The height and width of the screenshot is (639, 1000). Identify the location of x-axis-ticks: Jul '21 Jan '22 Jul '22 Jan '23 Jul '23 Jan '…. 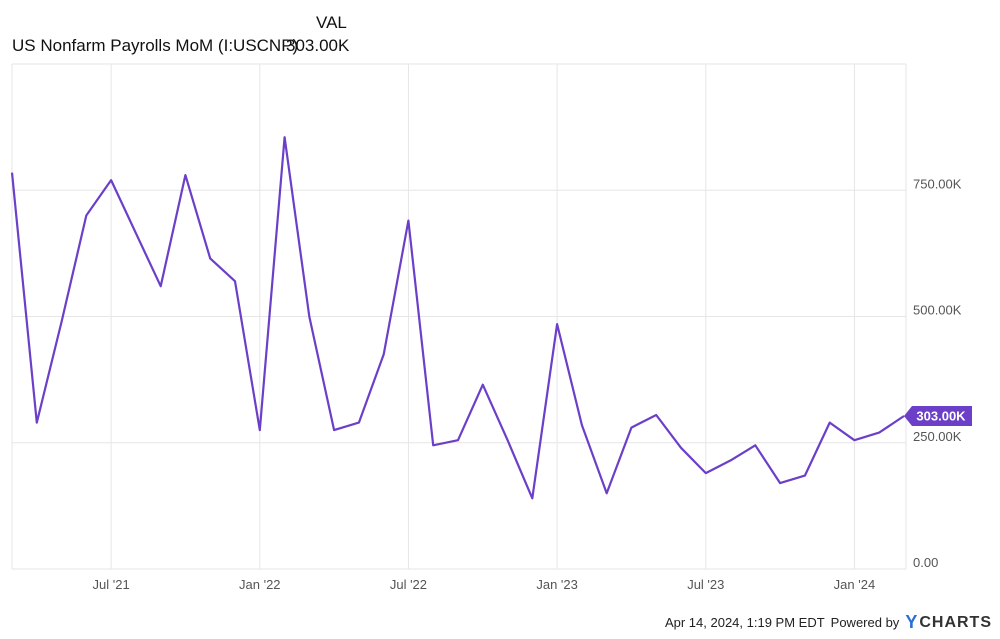
(484, 584).